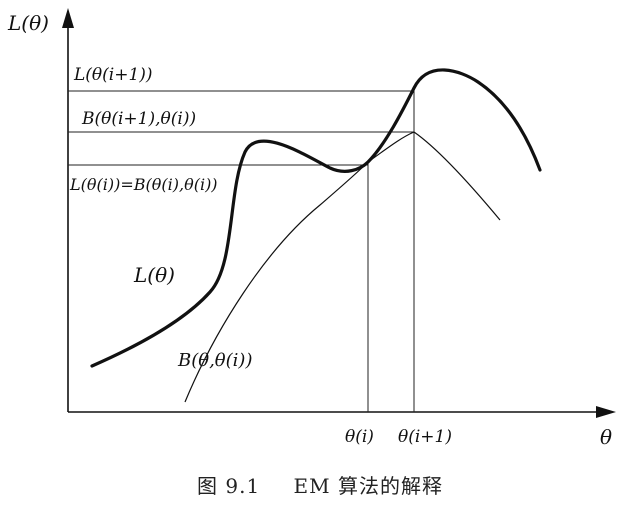 The height and width of the screenshot is (511, 640). Describe the element at coordinates (143, 184) in the screenshot. I see `label-equal: L(θ(i))=B(θ(i),θ(i))` at that location.